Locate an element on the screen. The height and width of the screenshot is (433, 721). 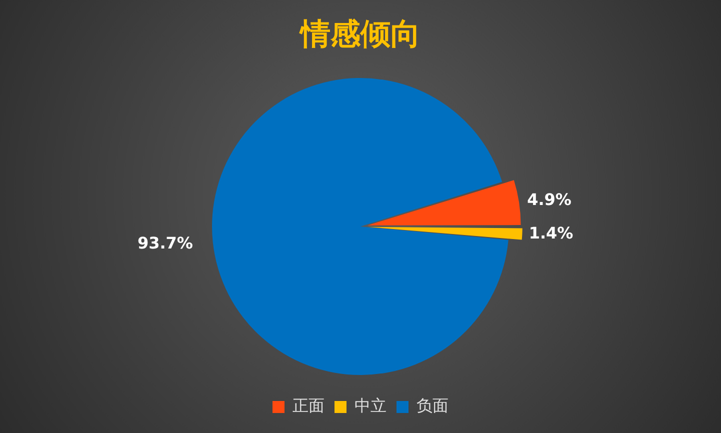
chart-title: 情感倾向 is located at coordinates (359, 34).